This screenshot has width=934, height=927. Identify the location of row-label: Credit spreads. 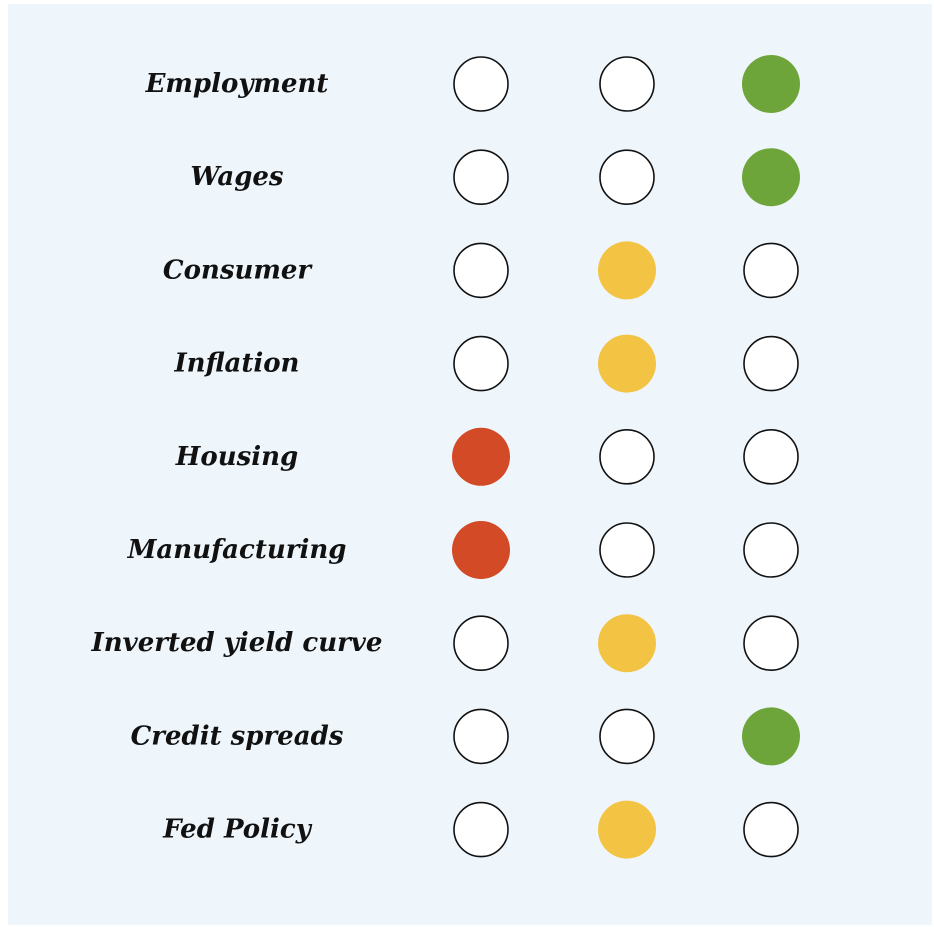
(237, 736).